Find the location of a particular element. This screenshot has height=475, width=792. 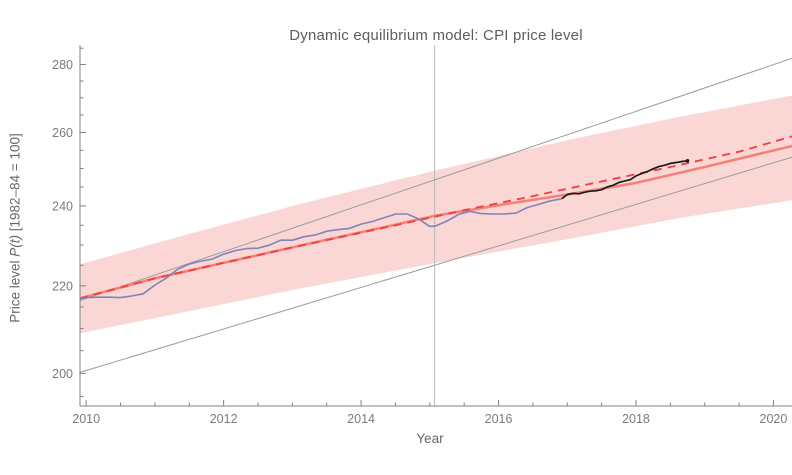

x-tick-label: 2018 is located at coordinates (636, 419).